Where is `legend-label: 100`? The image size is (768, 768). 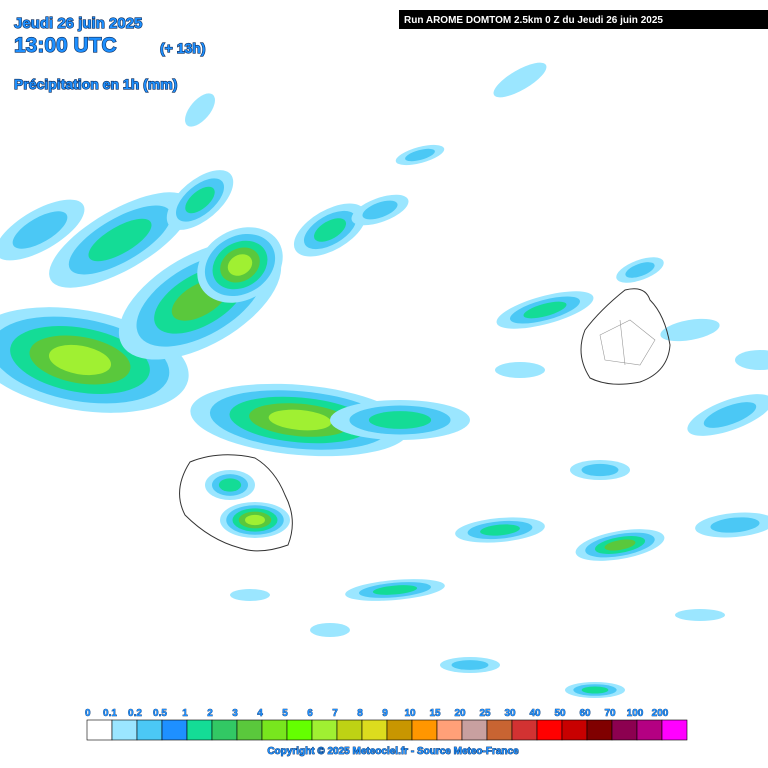 legend-label: 100 is located at coordinates (635, 713).